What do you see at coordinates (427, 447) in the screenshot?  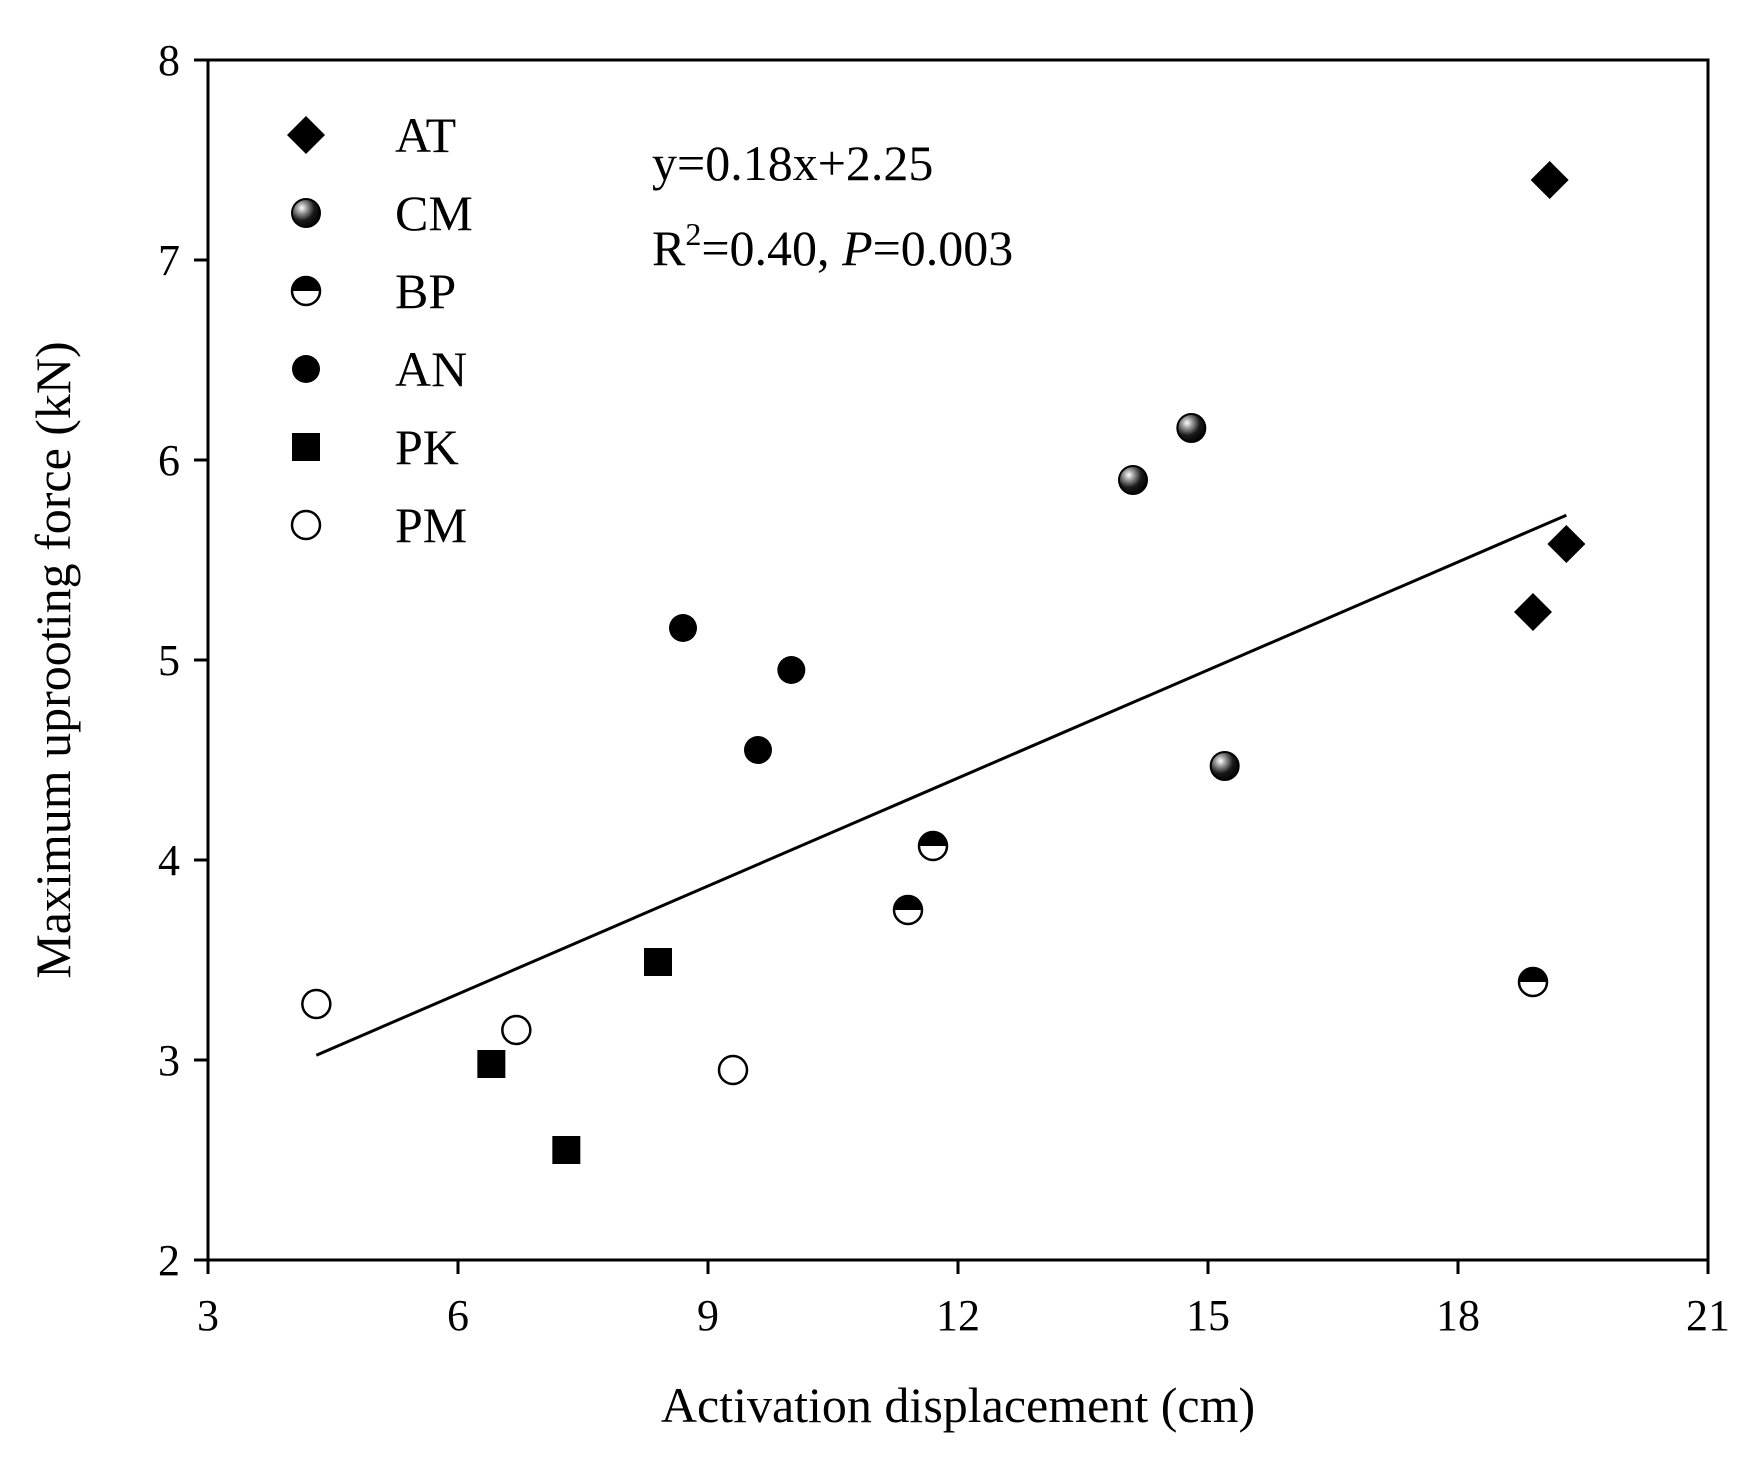 I see `legend-label-PK: PK` at bounding box center [427, 447].